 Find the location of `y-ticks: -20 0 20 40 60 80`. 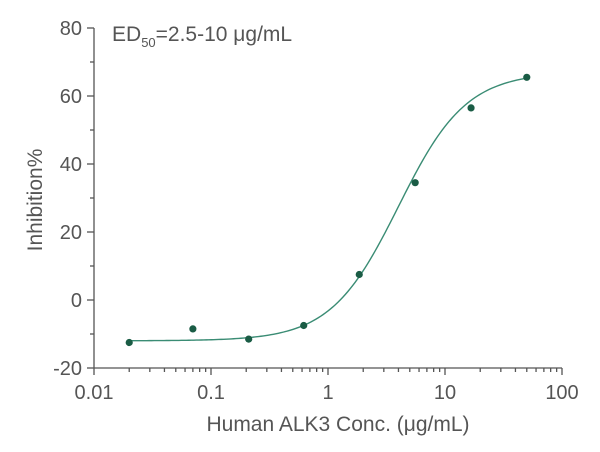

y-ticks: -20 0 20 40 60 80 is located at coordinates (73, 199).